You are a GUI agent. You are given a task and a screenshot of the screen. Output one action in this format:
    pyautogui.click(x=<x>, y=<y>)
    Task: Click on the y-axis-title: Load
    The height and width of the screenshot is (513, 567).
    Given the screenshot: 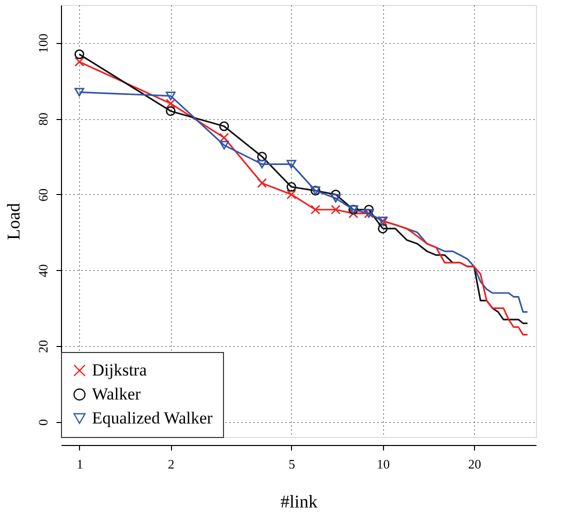 What is the action you would take?
    pyautogui.click(x=14, y=221)
    